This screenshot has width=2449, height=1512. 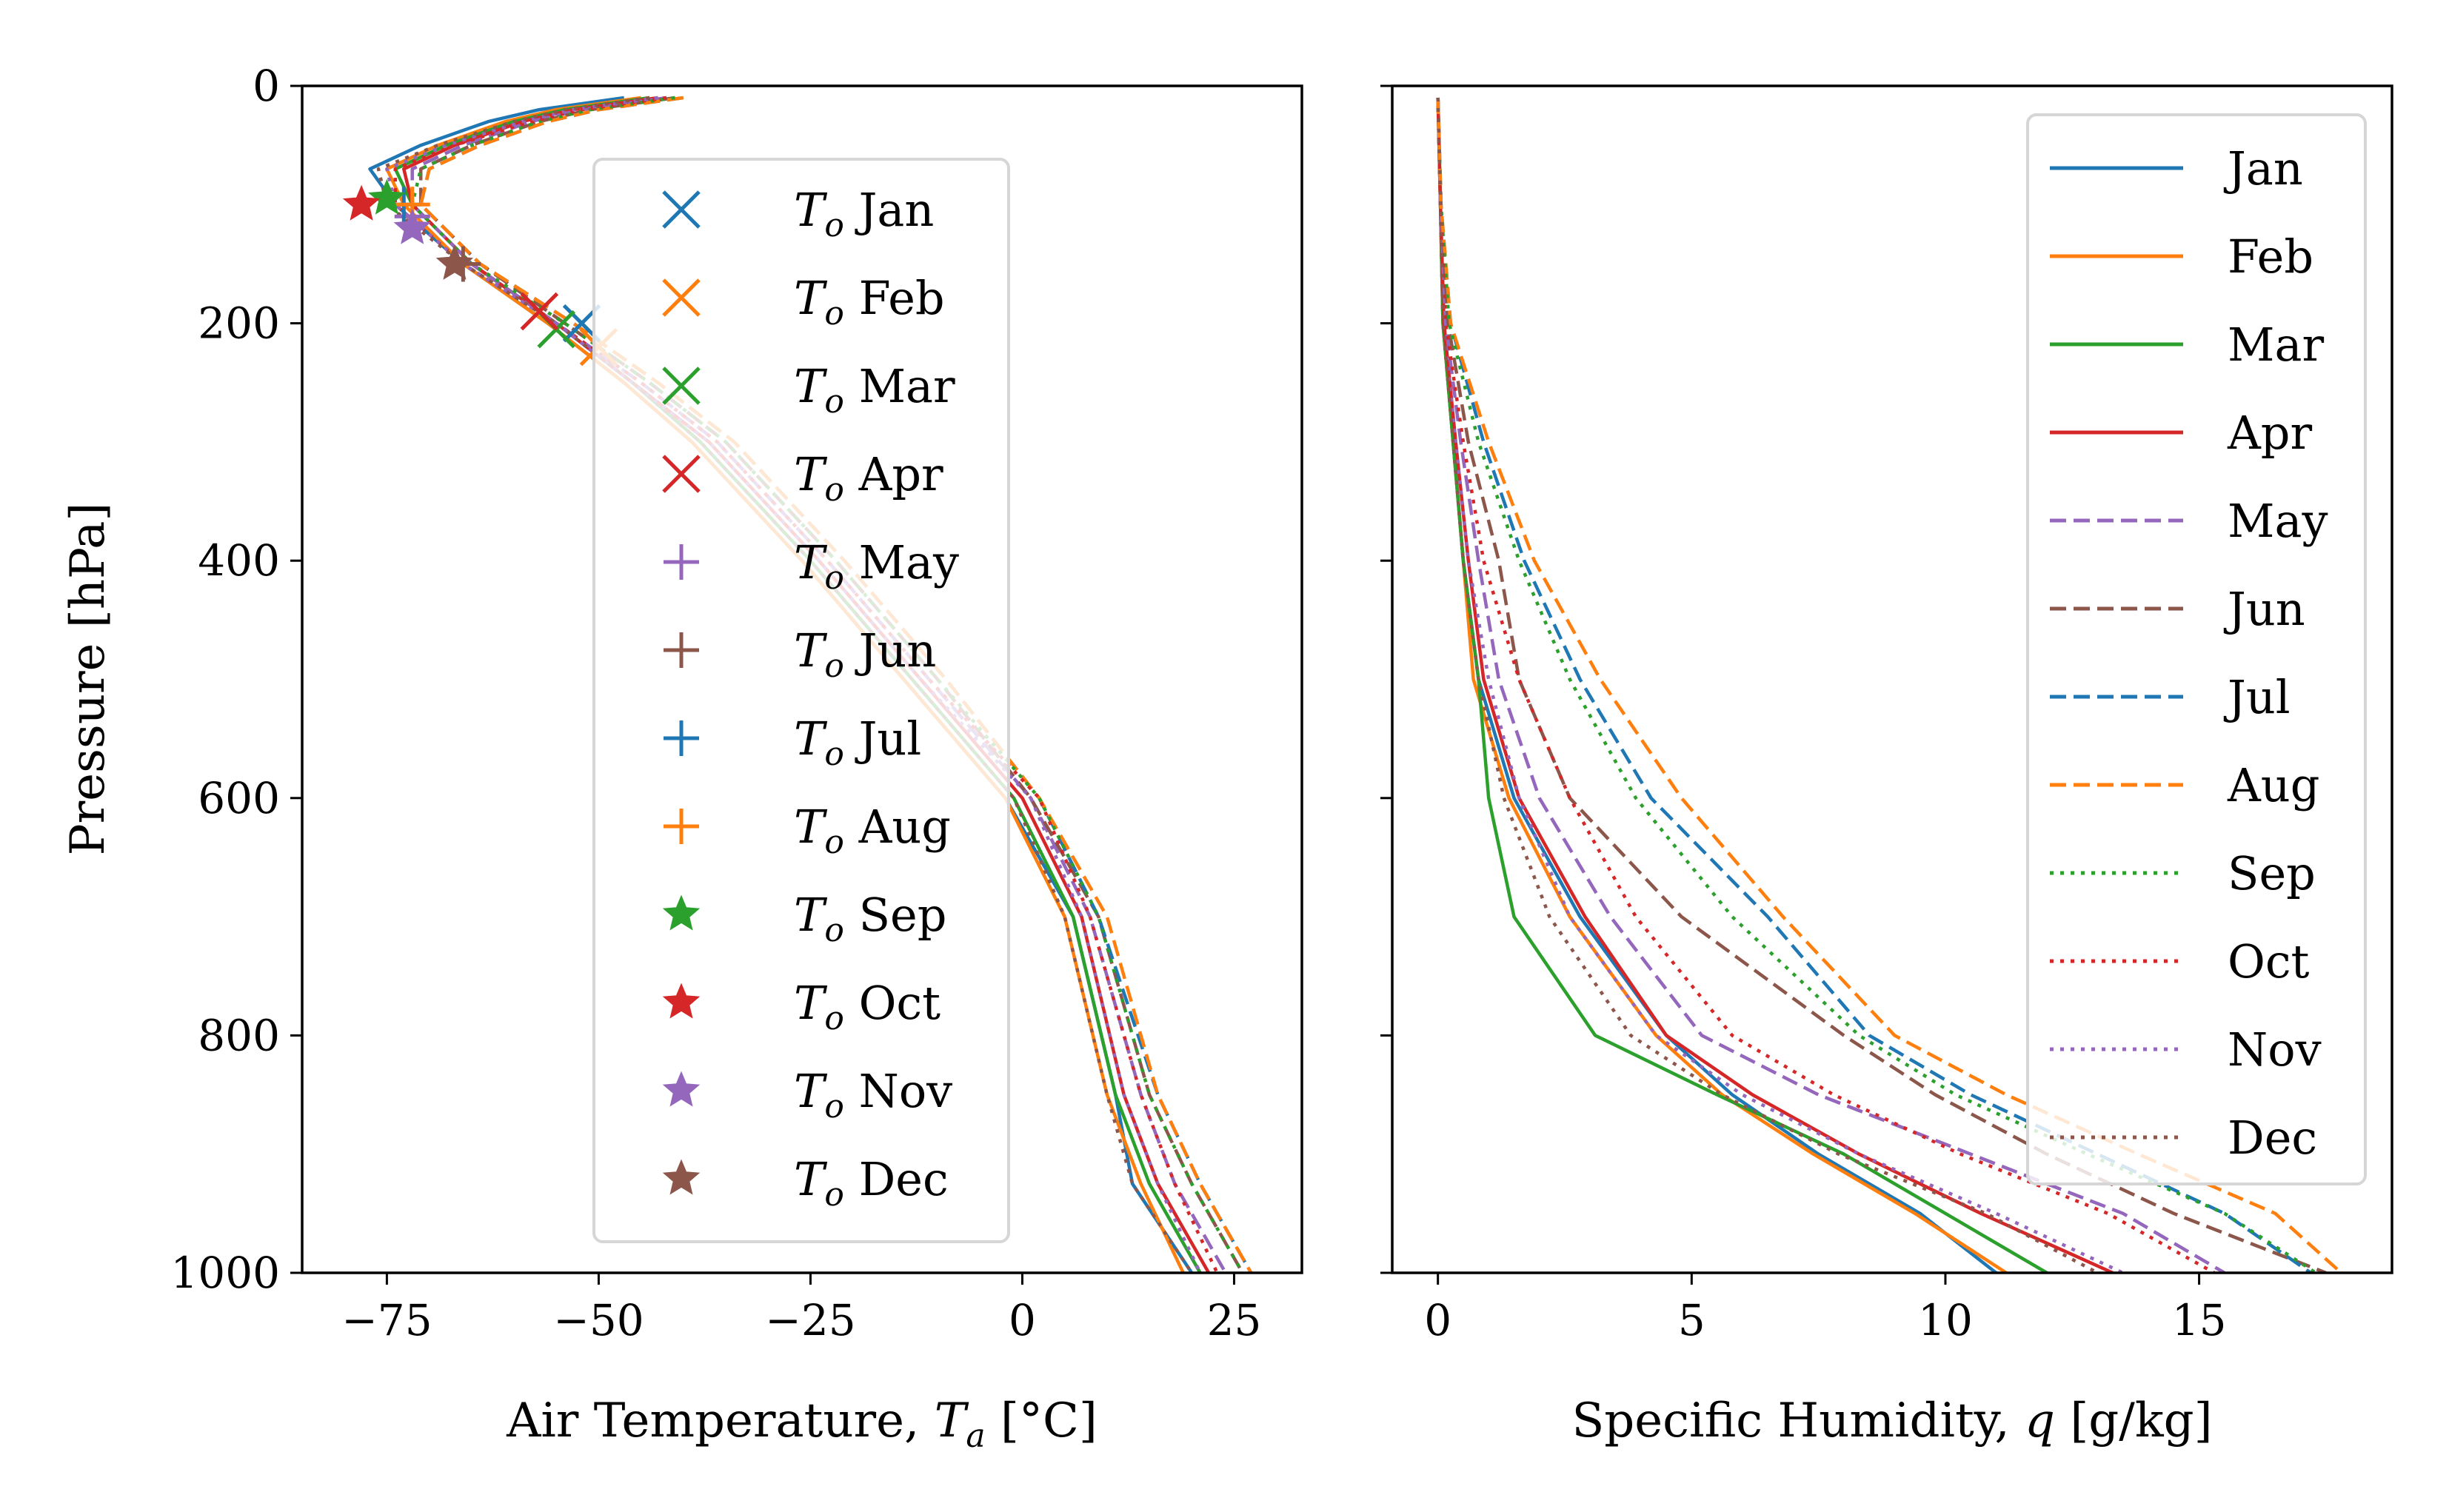 I want to click on legend-label-jul: To Jul, so click(x=857, y=742).